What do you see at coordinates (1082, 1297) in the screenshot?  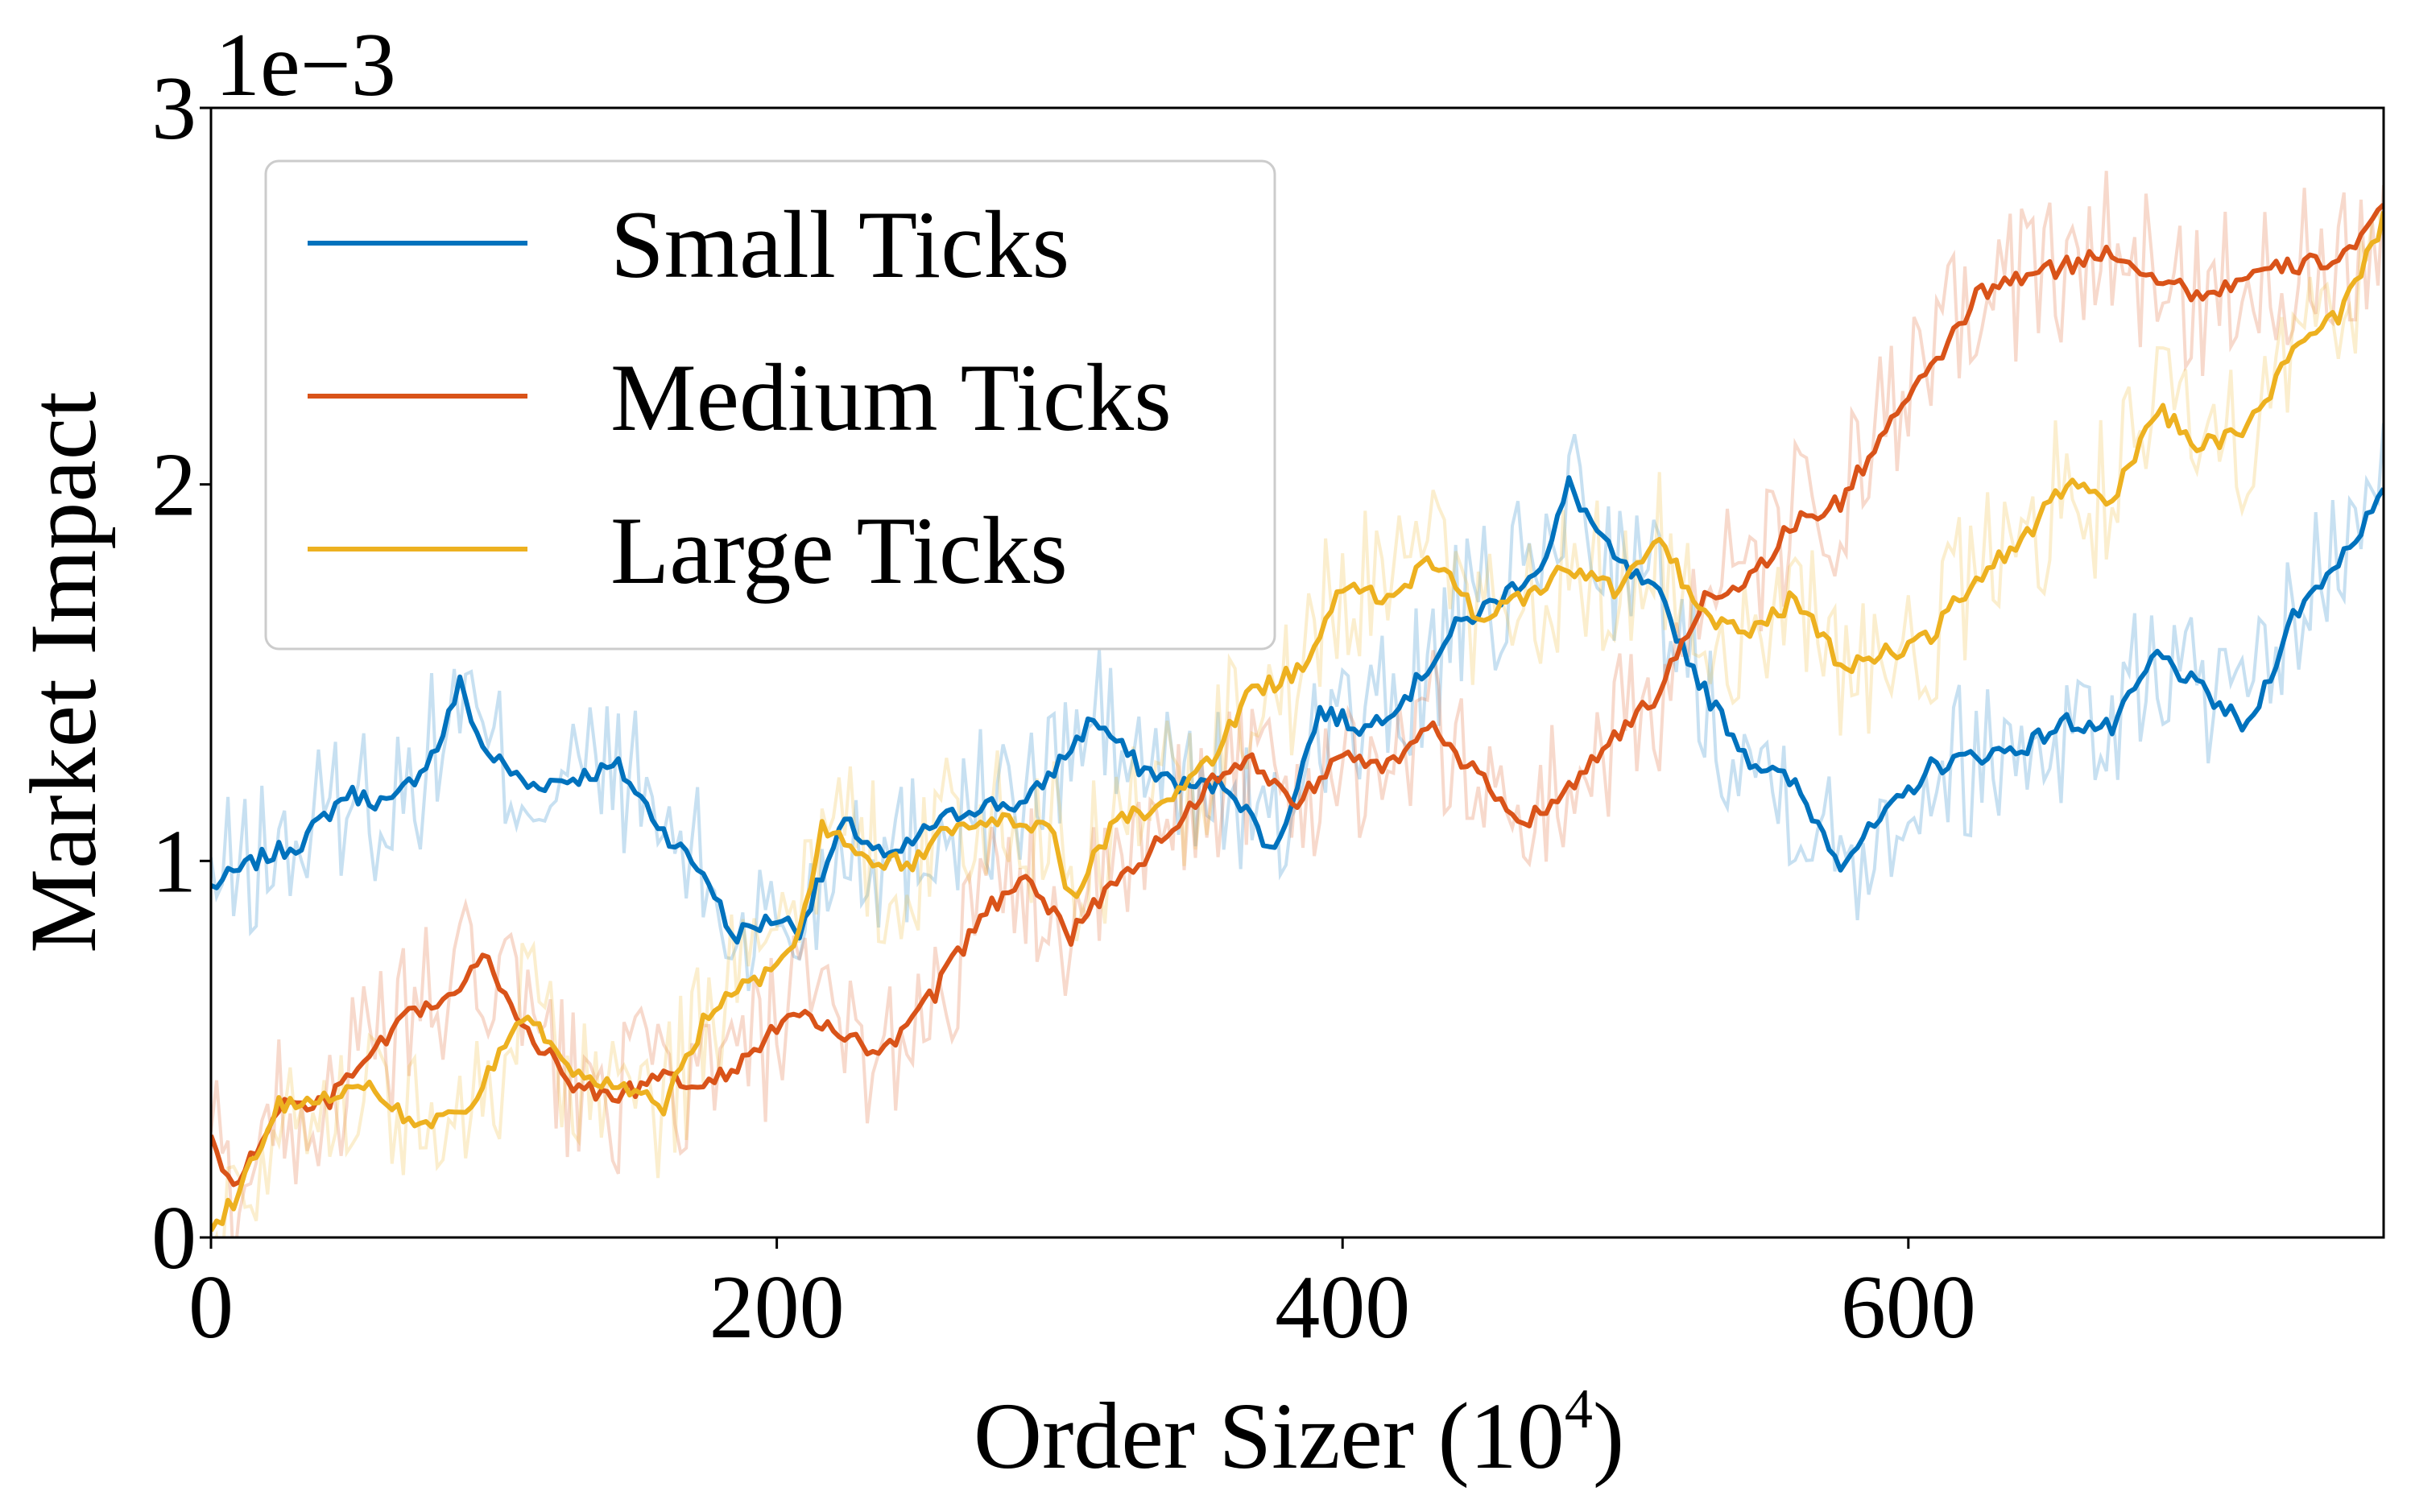 I see `x-axis: 0 200 400 600` at bounding box center [1082, 1297].